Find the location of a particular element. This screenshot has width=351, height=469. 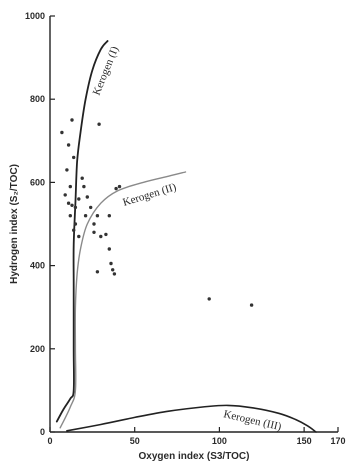

x-tick-label: 50 is located at coordinates (135, 441).